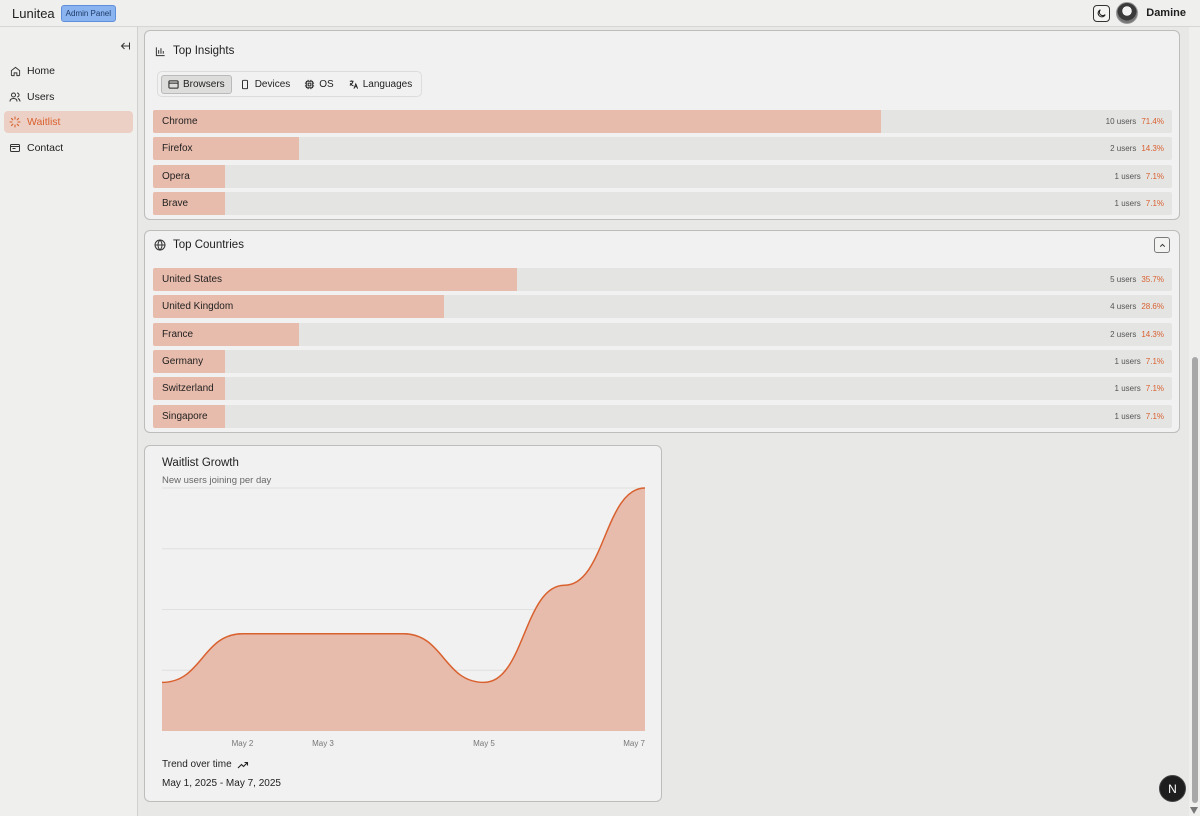 This screenshot has width=1200, height=816. What do you see at coordinates (33, 13) in the screenshot?
I see `app-name: Lunitea` at bounding box center [33, 13].